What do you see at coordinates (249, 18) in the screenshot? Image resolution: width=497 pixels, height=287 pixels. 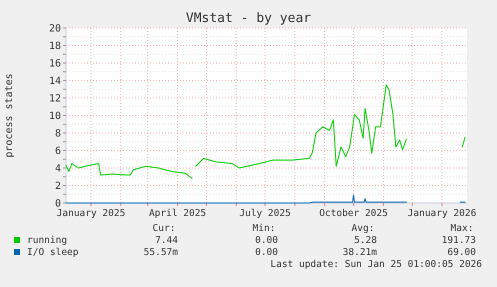 I see `chart-title: VMstat - by year` at bounding box center [249, 18].